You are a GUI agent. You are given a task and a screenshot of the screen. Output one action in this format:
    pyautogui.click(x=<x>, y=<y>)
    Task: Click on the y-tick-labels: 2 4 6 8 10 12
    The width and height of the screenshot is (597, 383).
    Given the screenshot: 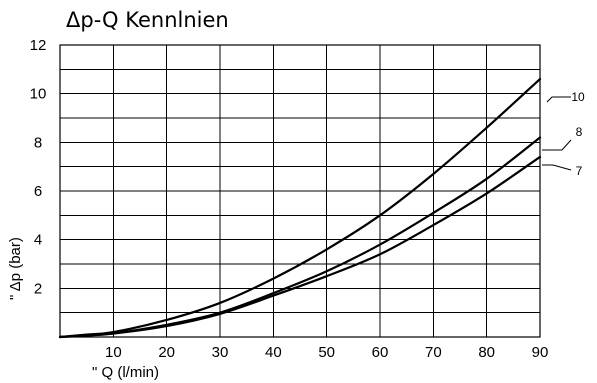 What is the action you would take?
    pyautogui.click(x=38, y=167)
    